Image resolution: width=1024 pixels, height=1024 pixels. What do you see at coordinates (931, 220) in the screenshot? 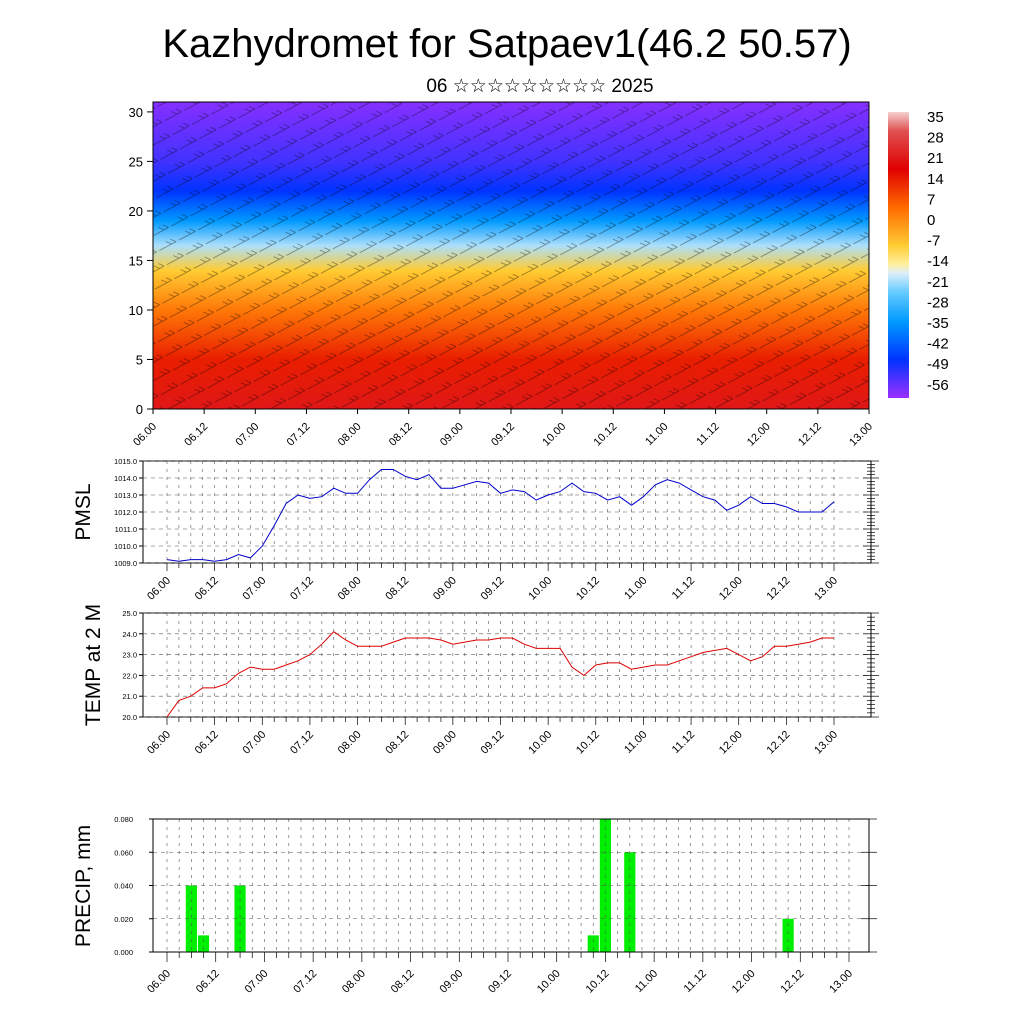
I see `colorbar-label: 0` at bounding box center [931, 220].